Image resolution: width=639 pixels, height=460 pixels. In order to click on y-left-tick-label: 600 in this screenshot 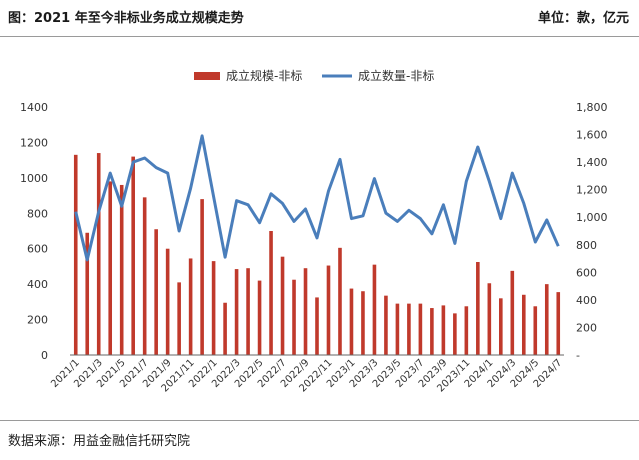, I will do `click(37, 249)`.